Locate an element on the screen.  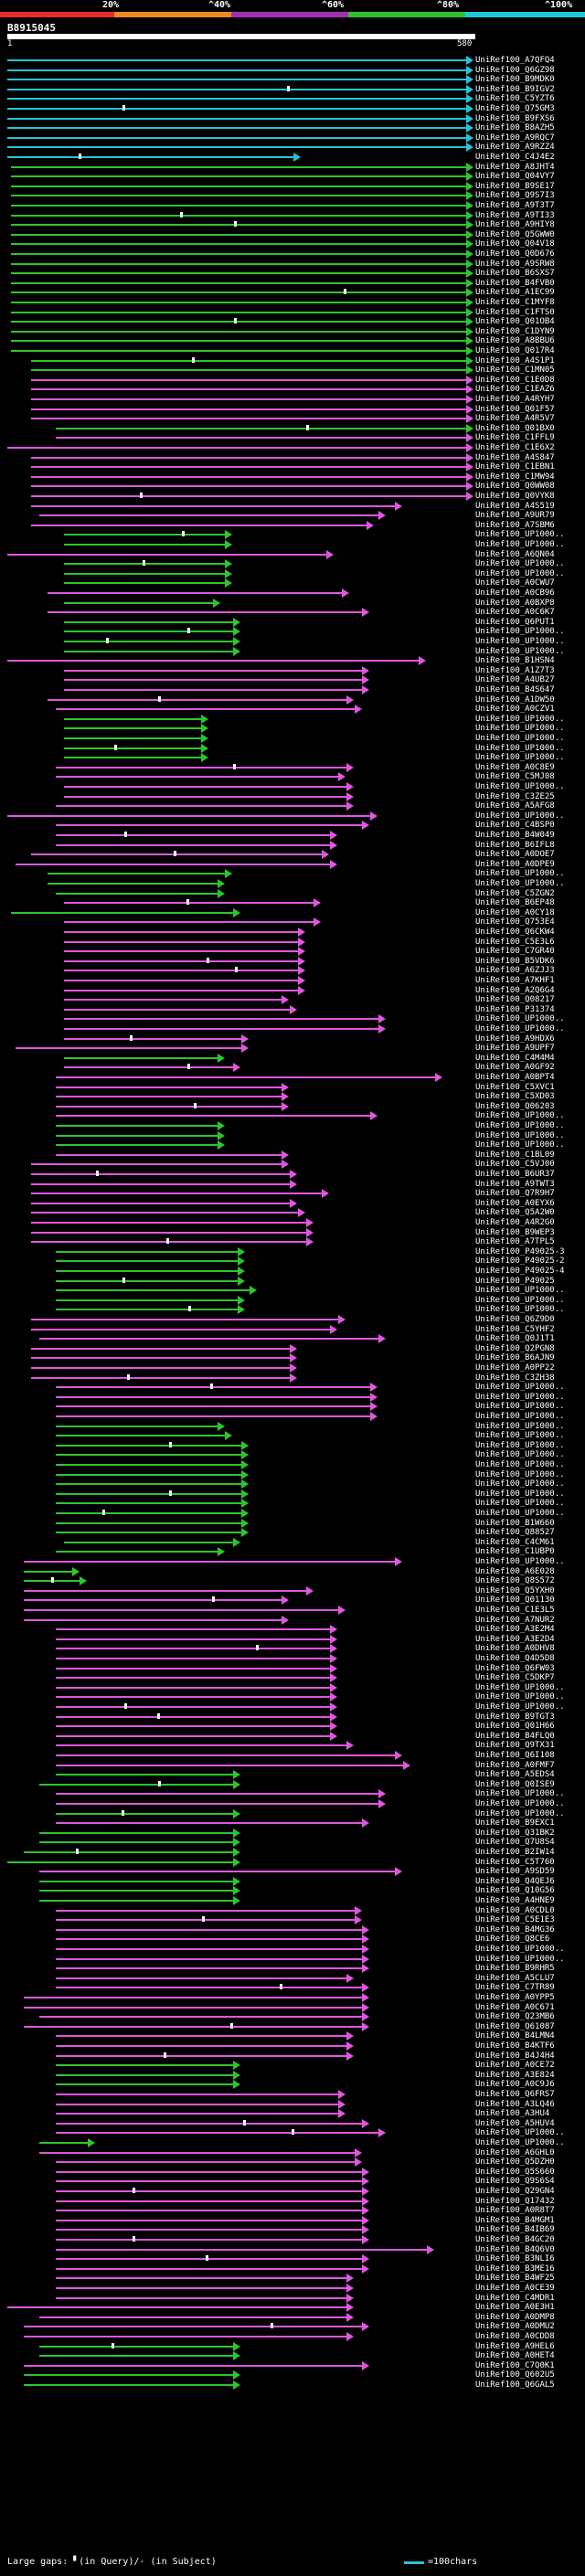
hit-accession: UniRef100_A0DOE7 is located at coordinates (515, 855).